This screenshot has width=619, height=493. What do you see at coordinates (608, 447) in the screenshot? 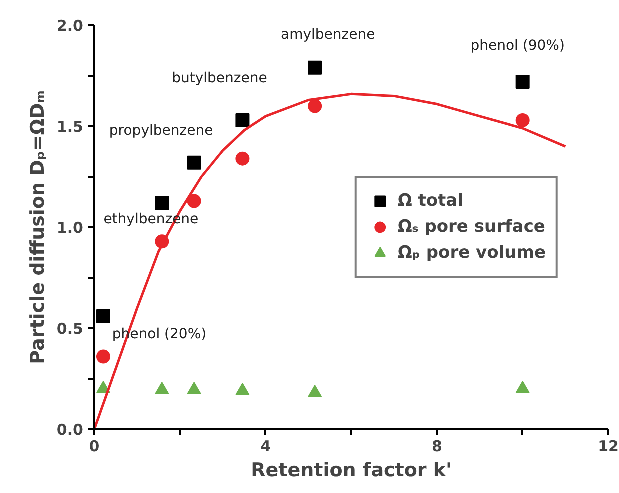
I see `x-tick-label: 12` at bounding box center [608, 447].